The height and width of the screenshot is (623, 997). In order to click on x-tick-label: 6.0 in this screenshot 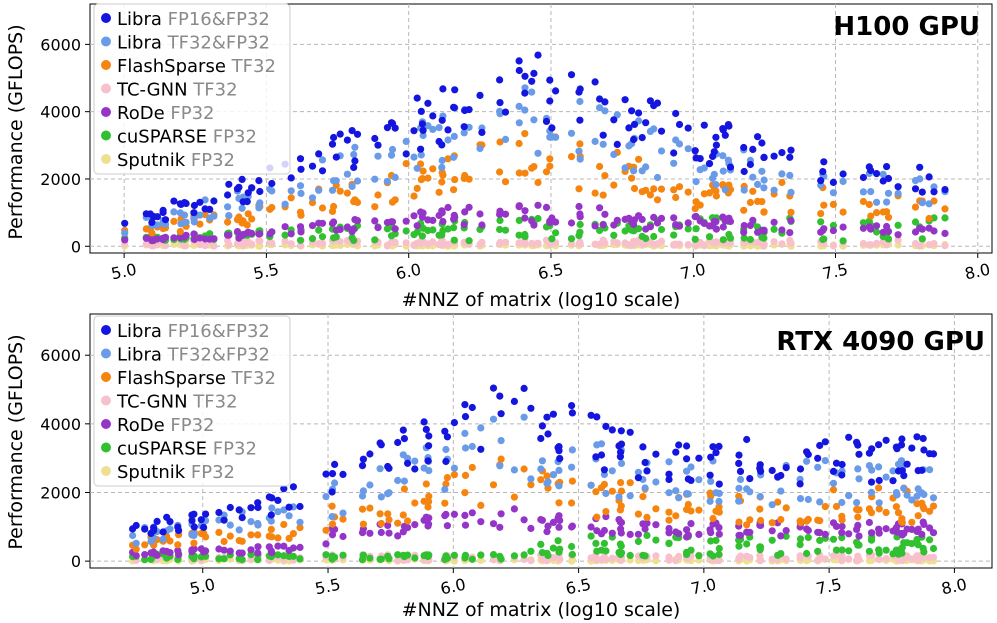, I will do `click(408, 272)`.